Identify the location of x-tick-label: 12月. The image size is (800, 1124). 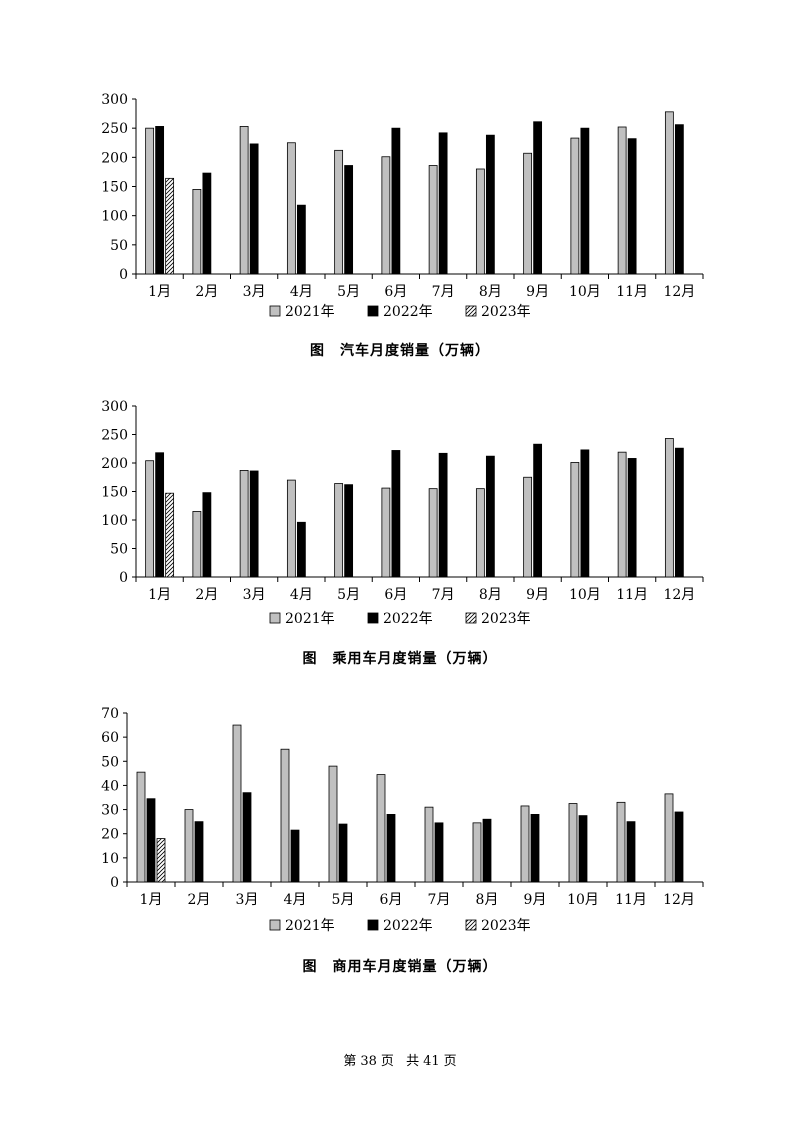
(679, 595).